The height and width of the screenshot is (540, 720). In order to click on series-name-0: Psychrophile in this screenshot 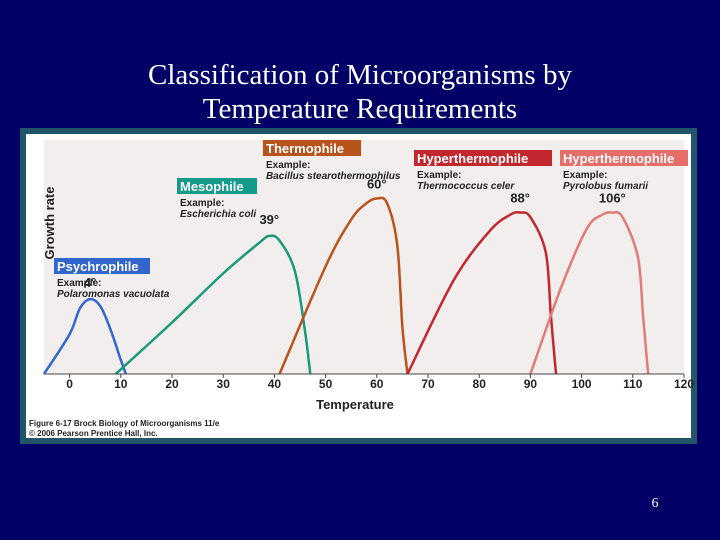, I will do `click(98, 266)`.